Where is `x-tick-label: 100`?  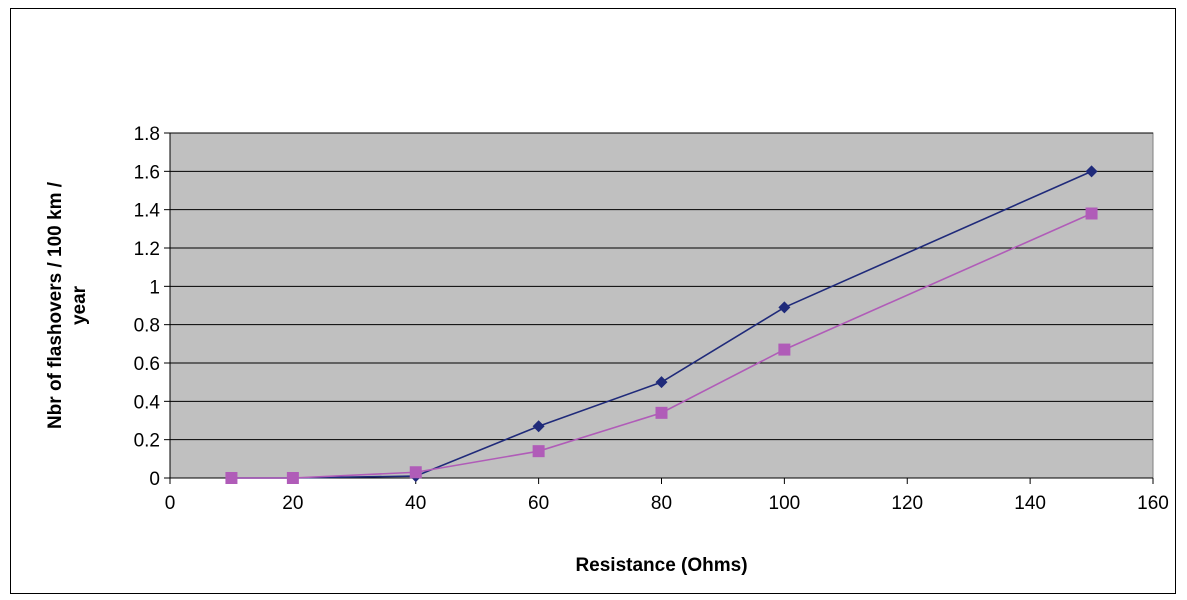
x-tick-label: 100 is located at coordinates (785, 503).